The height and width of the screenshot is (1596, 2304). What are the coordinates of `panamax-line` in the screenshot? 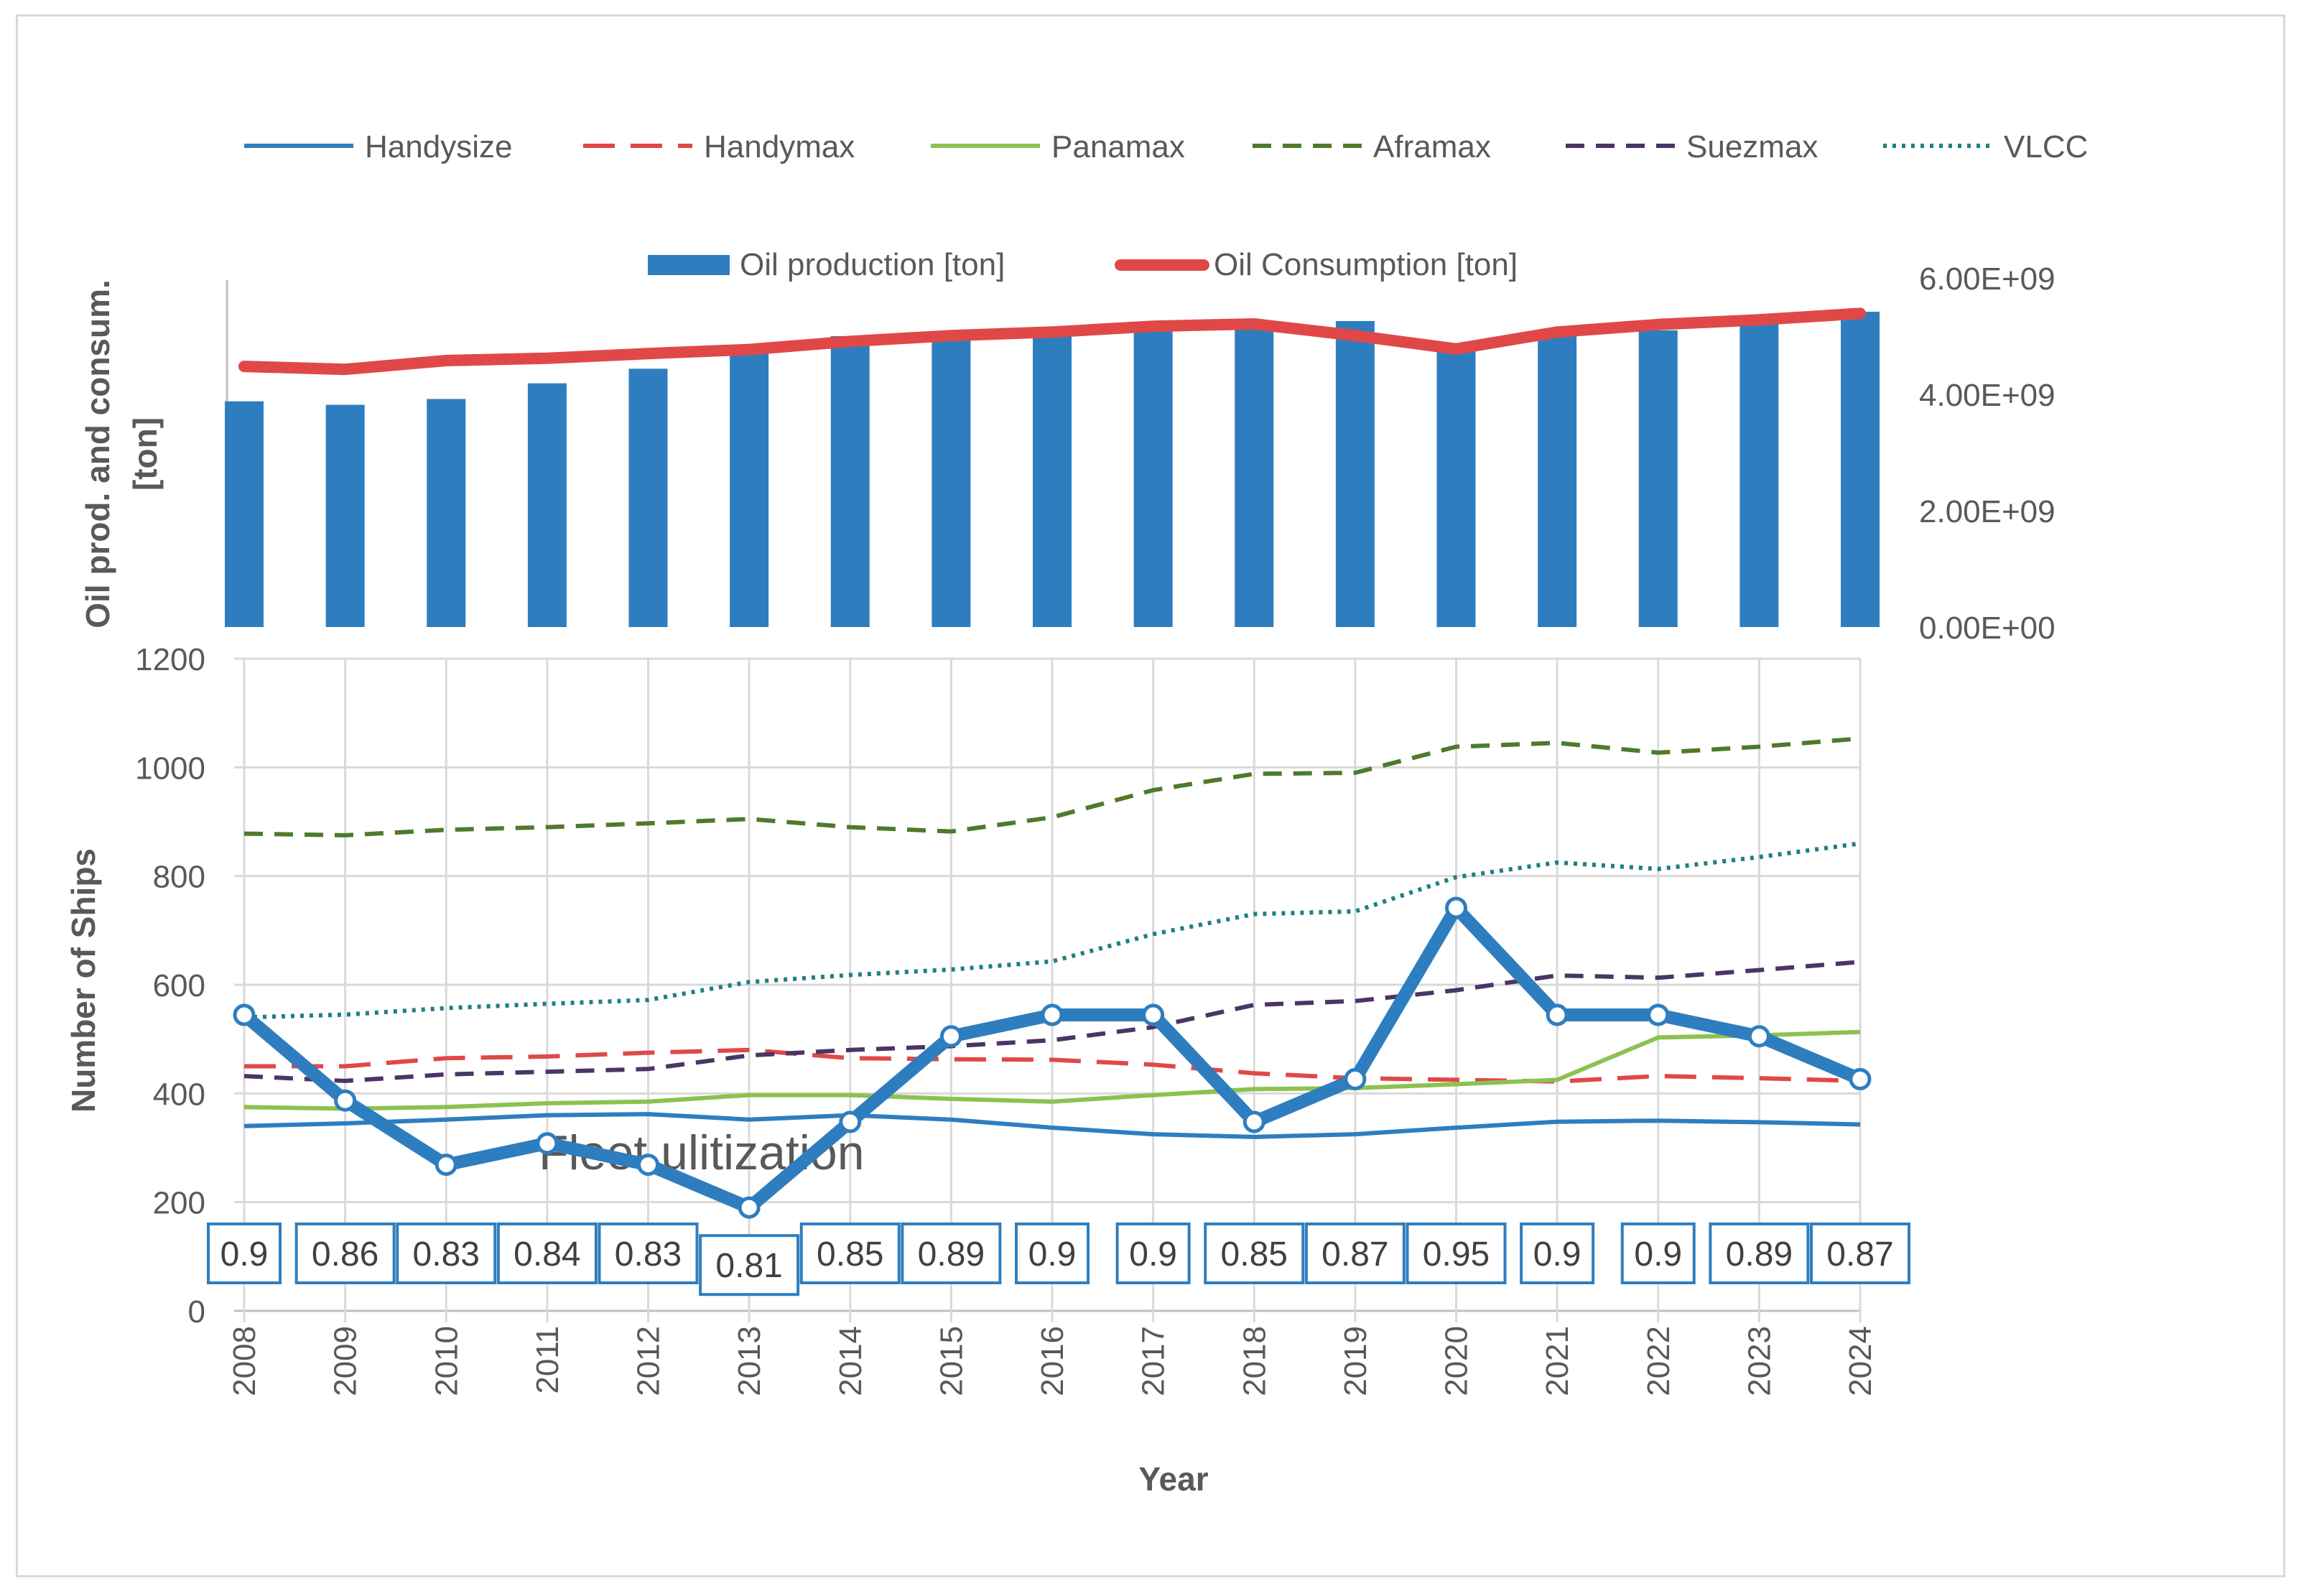 It's located at (1052, 1070).